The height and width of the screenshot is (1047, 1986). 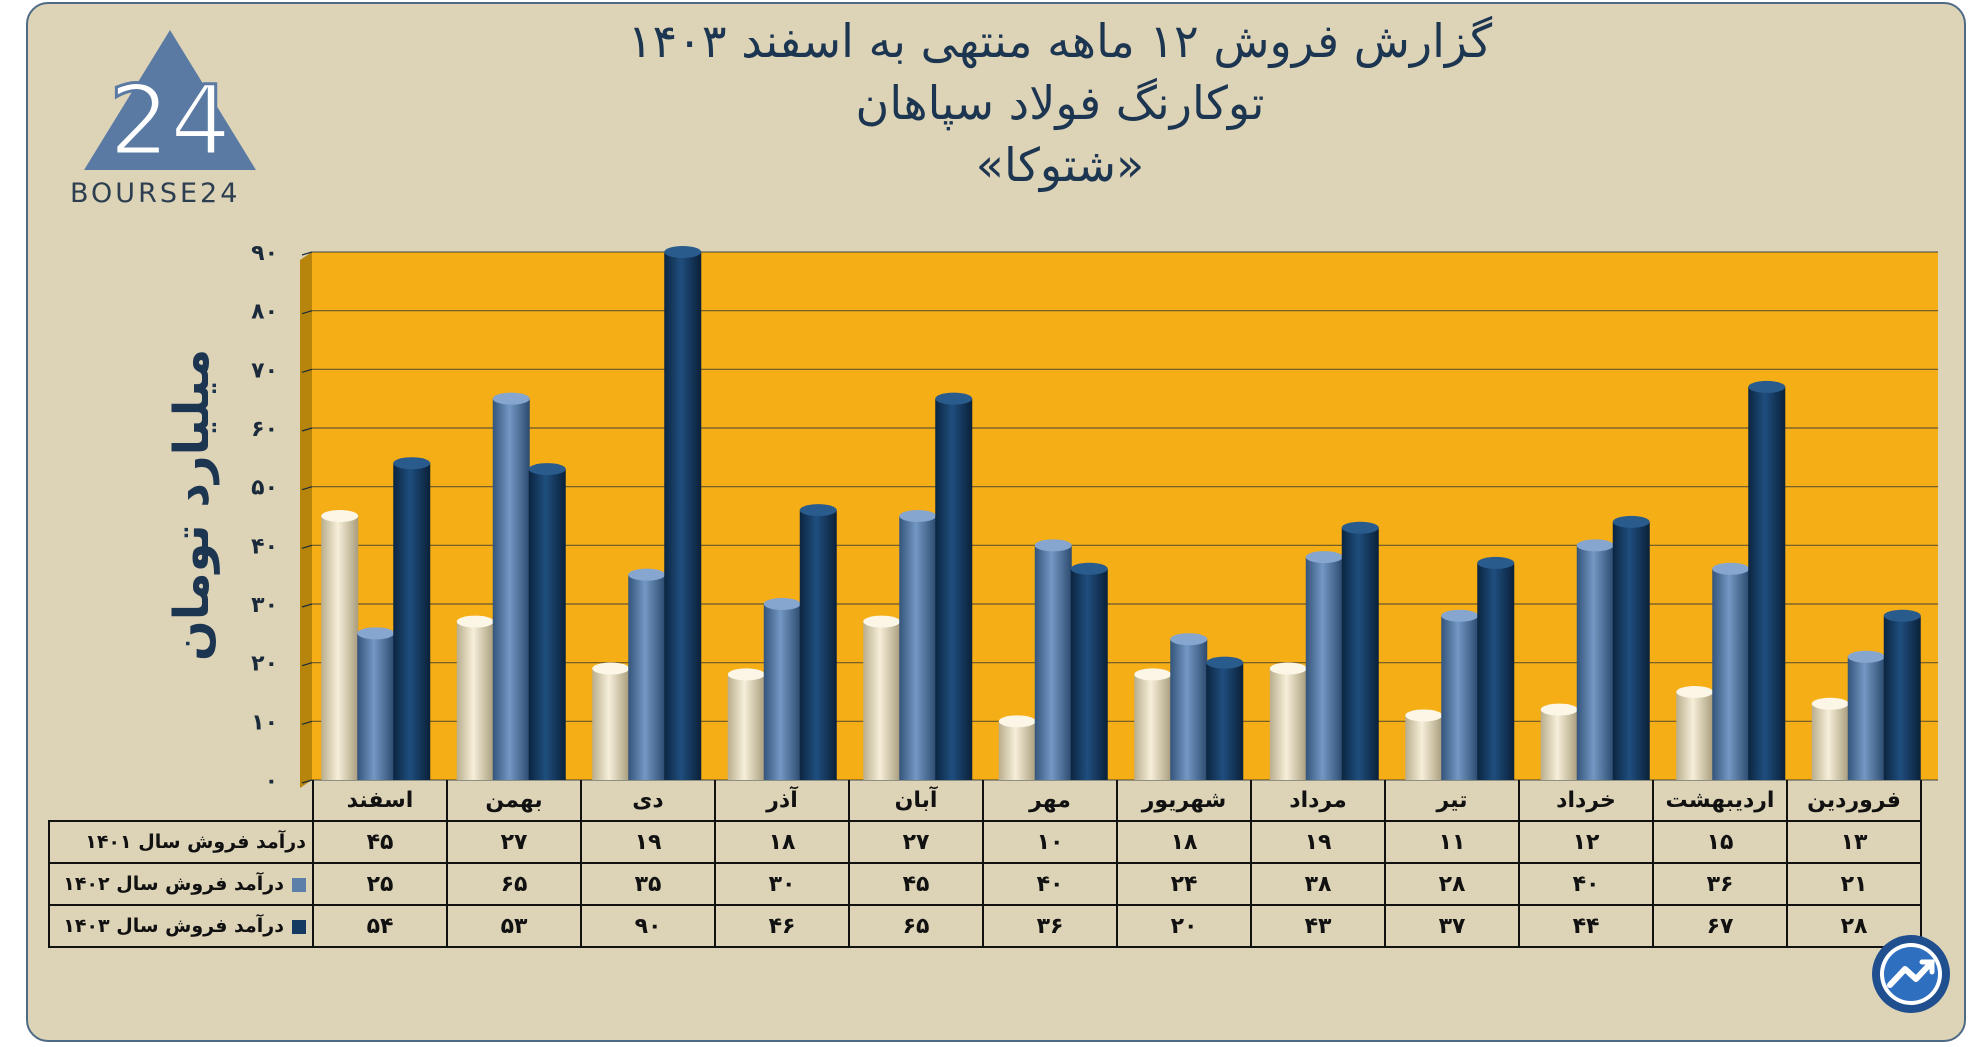 I want to click on category-label: خرداد, so click(x=1586, y=801).